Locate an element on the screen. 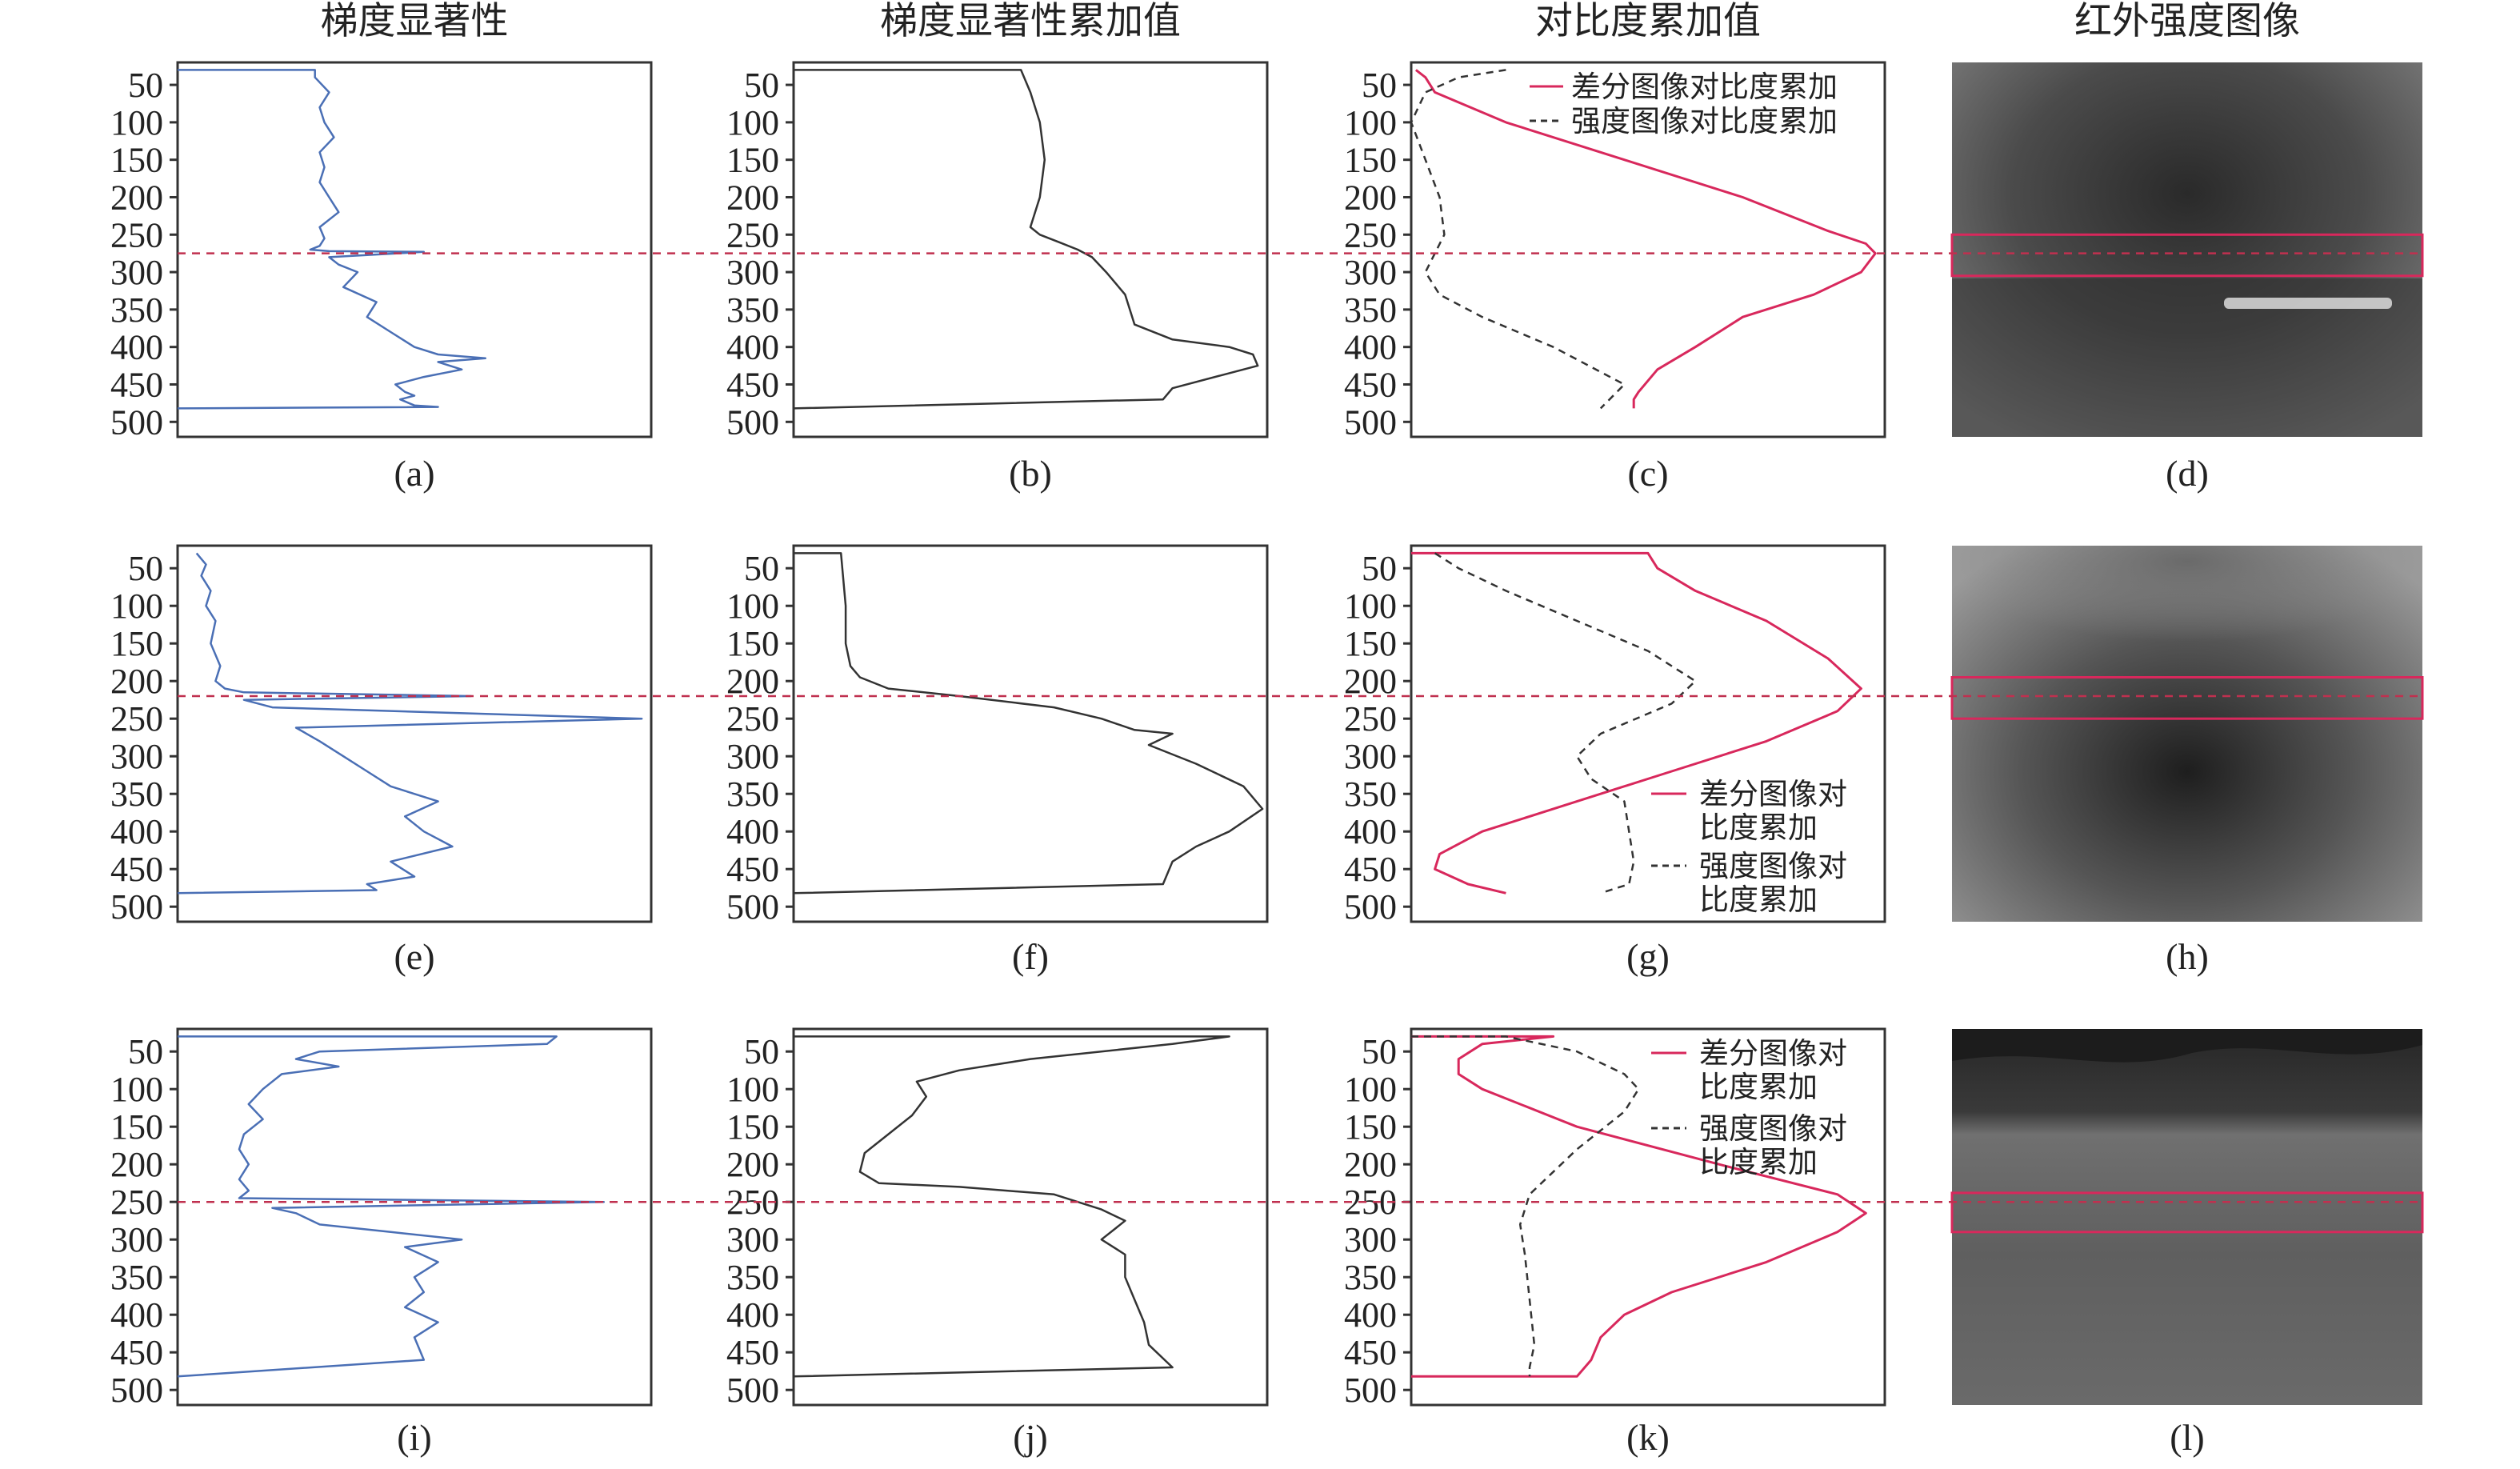  legend-label-intensity-line1: 强度图像对 is located at coordinates (1773, 1128).